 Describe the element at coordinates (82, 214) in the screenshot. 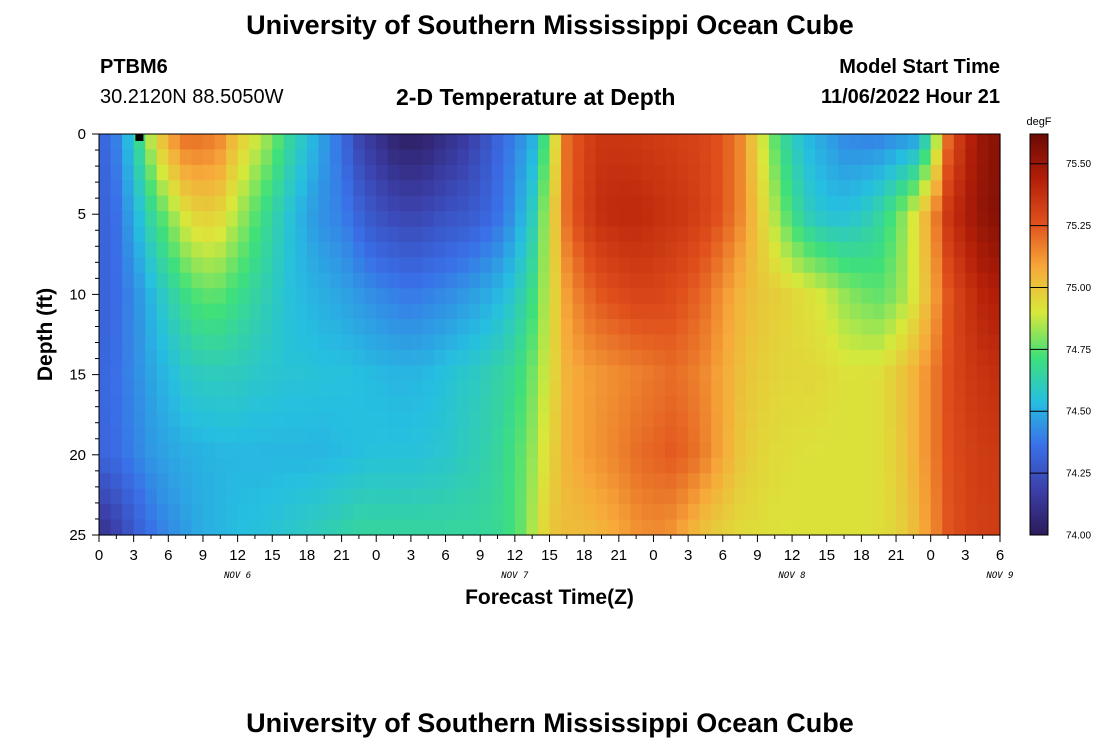

I see `y-tick-label: 5` at that location.